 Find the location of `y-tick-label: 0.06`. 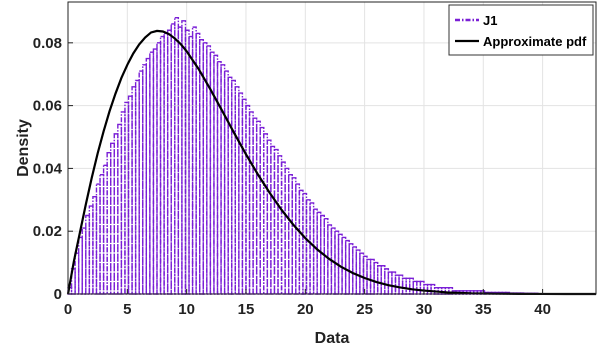

y-tick-label: 0.06 is located at coordinates (47, 106).